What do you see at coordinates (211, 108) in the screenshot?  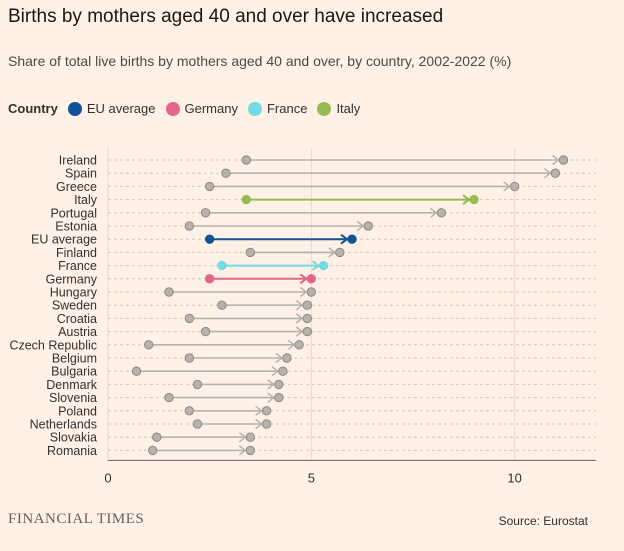 I see `legend-label-germany: Germany` at bounding box center [211, 108].